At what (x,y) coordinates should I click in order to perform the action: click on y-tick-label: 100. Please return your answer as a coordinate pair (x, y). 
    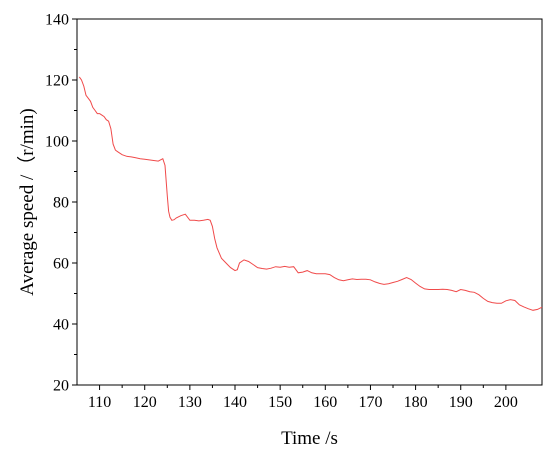
    Looking at the image, I should click on (57, 142).